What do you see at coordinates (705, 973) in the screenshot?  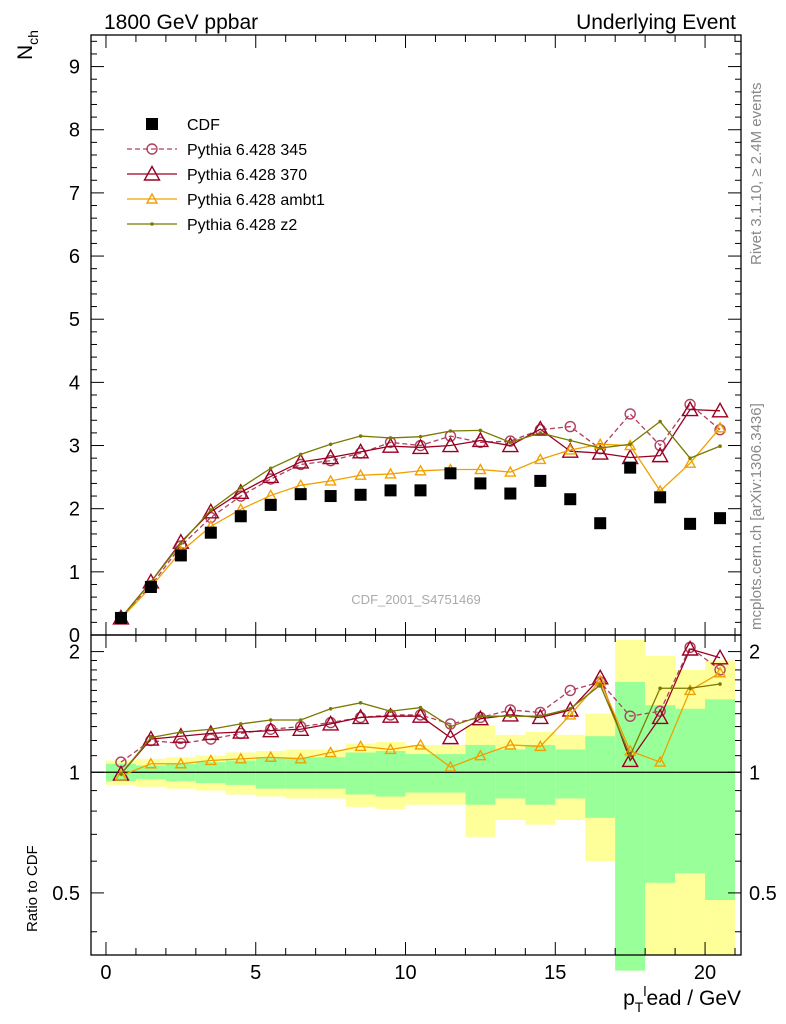 I see `x-tick-label: 20` at bounding box center [705, 973].